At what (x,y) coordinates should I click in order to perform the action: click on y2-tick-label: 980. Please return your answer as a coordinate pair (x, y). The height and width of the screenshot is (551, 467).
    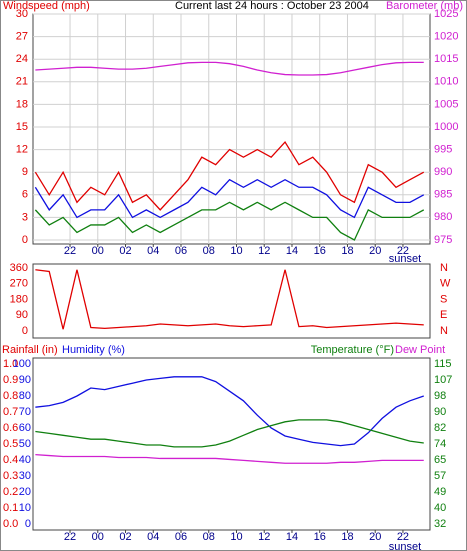
    Looking at the image, I should click on (443, 217).